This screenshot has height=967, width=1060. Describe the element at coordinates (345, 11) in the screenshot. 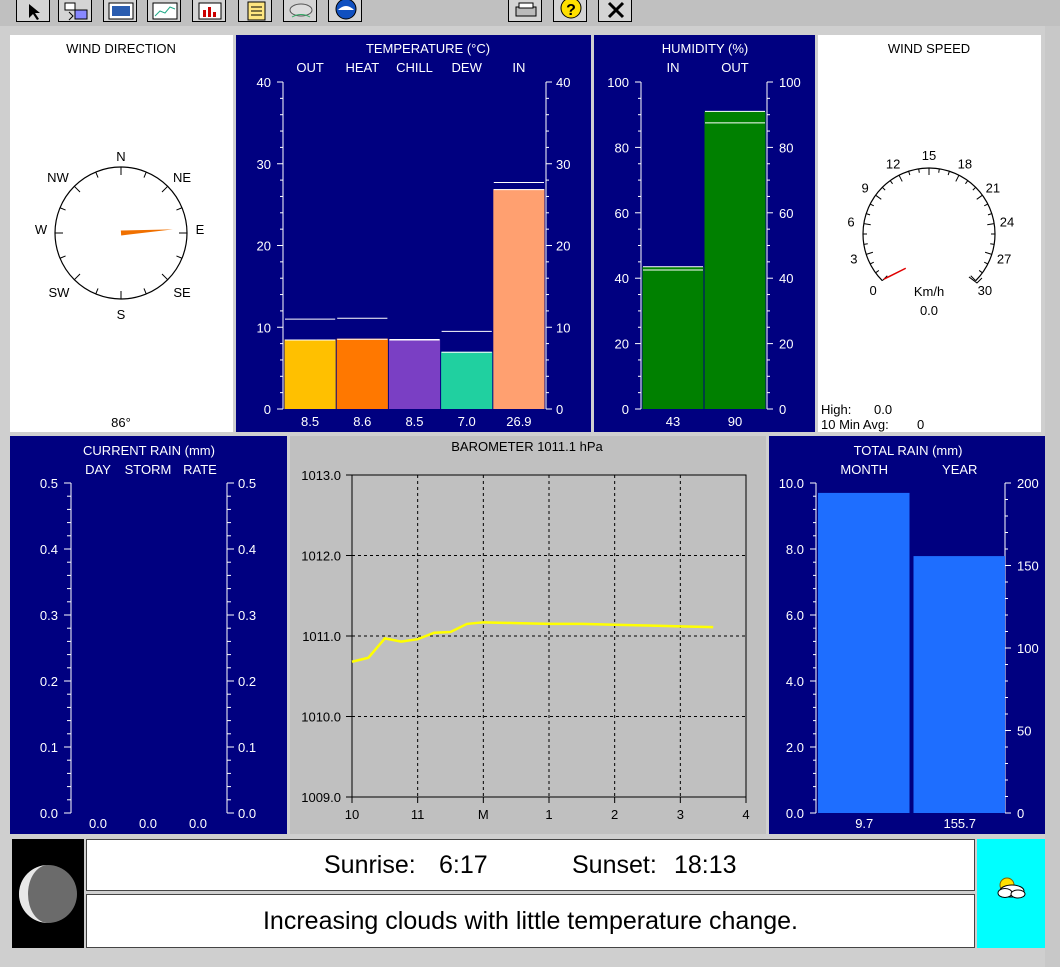

I see `noaa-button` at that location.